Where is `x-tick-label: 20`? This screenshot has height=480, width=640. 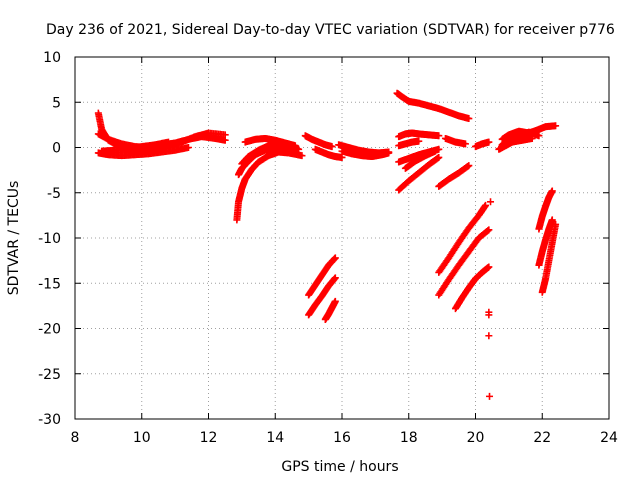 x-tick-label: 20 is located at coordinates (476, 438).